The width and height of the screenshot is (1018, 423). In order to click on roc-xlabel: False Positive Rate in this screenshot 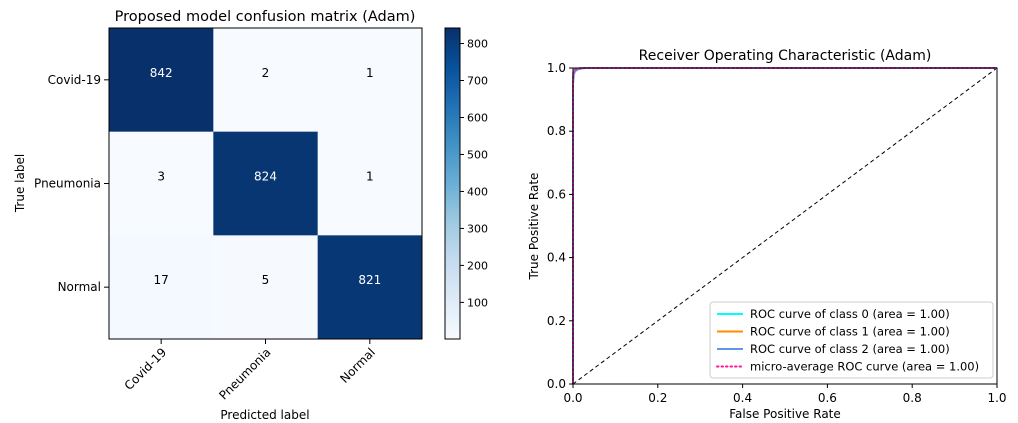, I will do `click(785, 414)`.